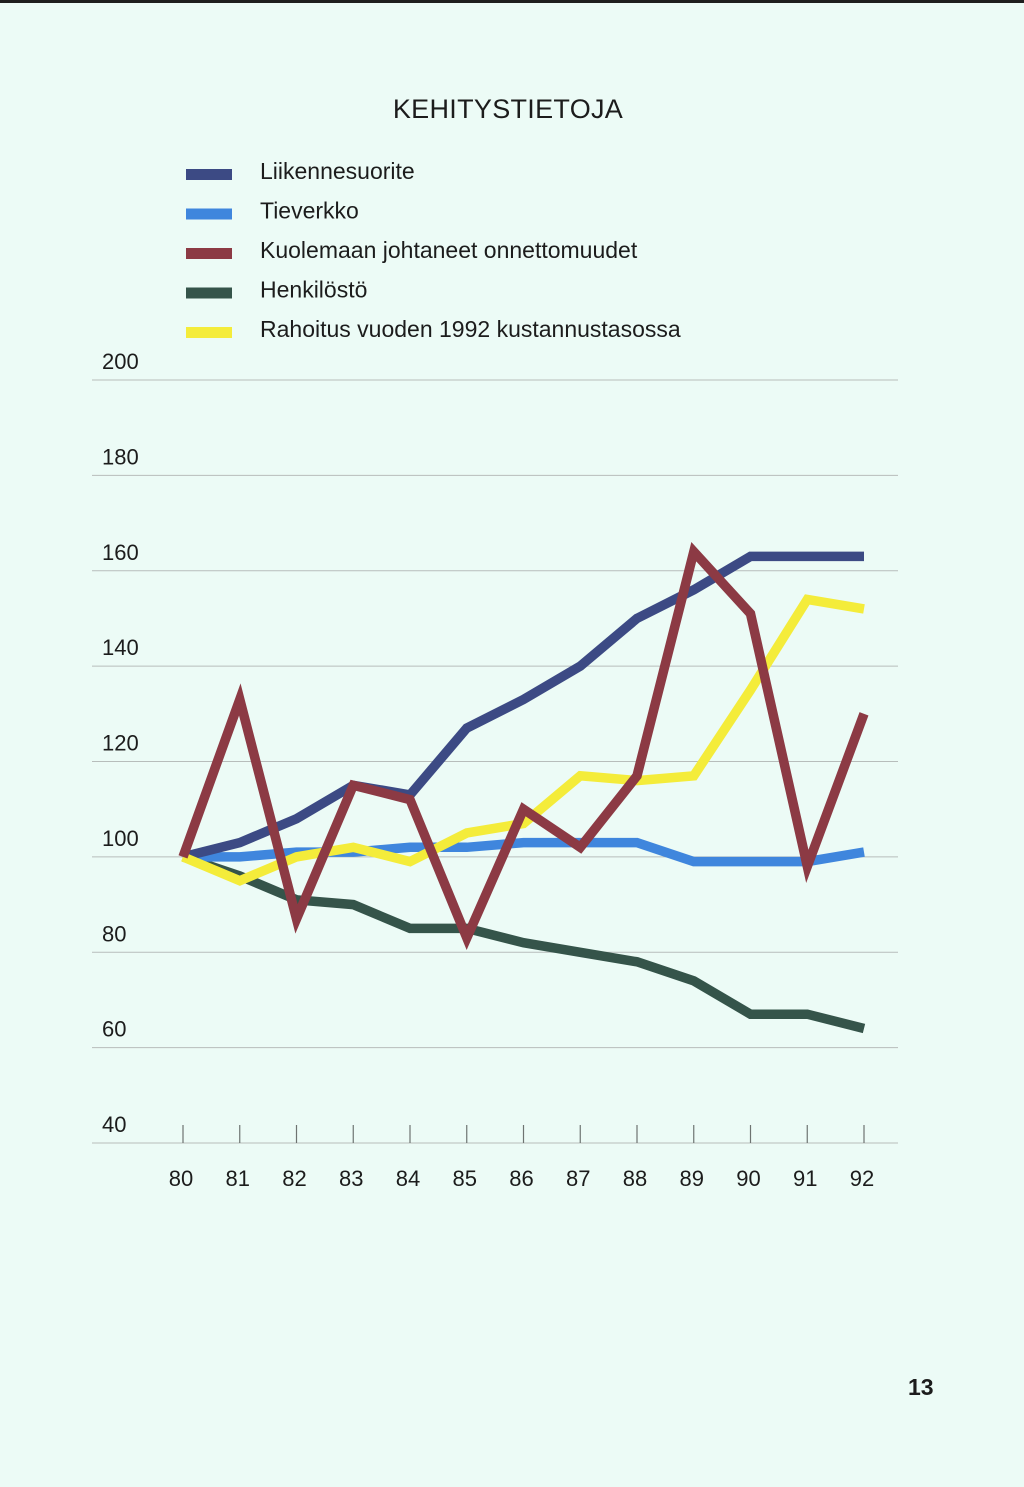  What do you see at coordinates (114, 1124) in the screenshot?
I see `y-tick-label-40: 40` at bounding box center [114, 1124].